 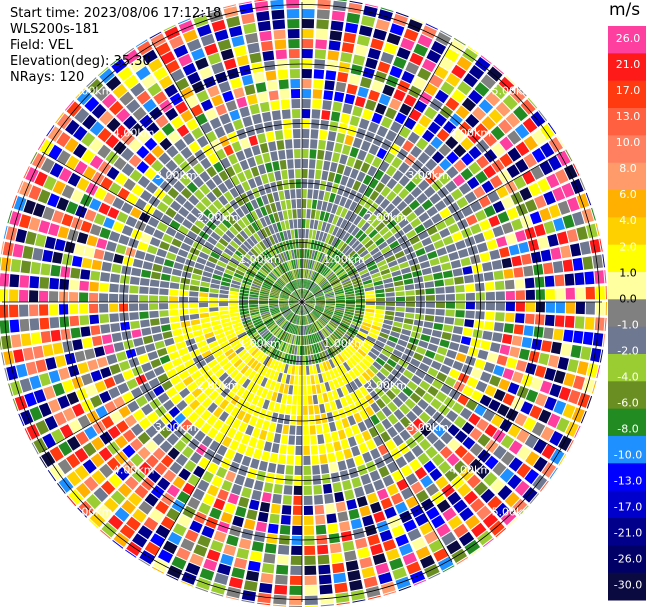 I want to click on colorbar-swatch, so click(x=627, y=286).